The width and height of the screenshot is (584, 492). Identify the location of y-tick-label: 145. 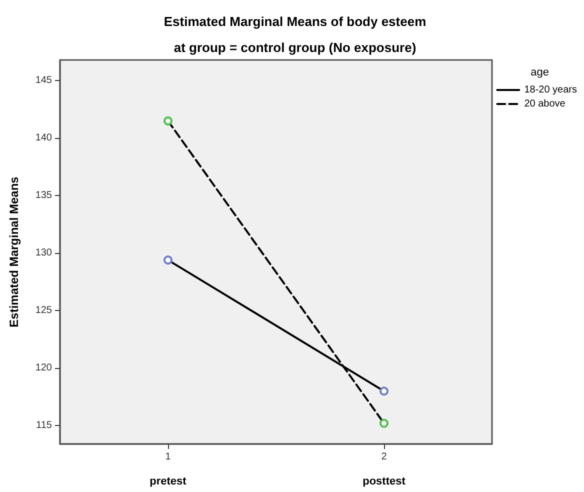
(43, 80).